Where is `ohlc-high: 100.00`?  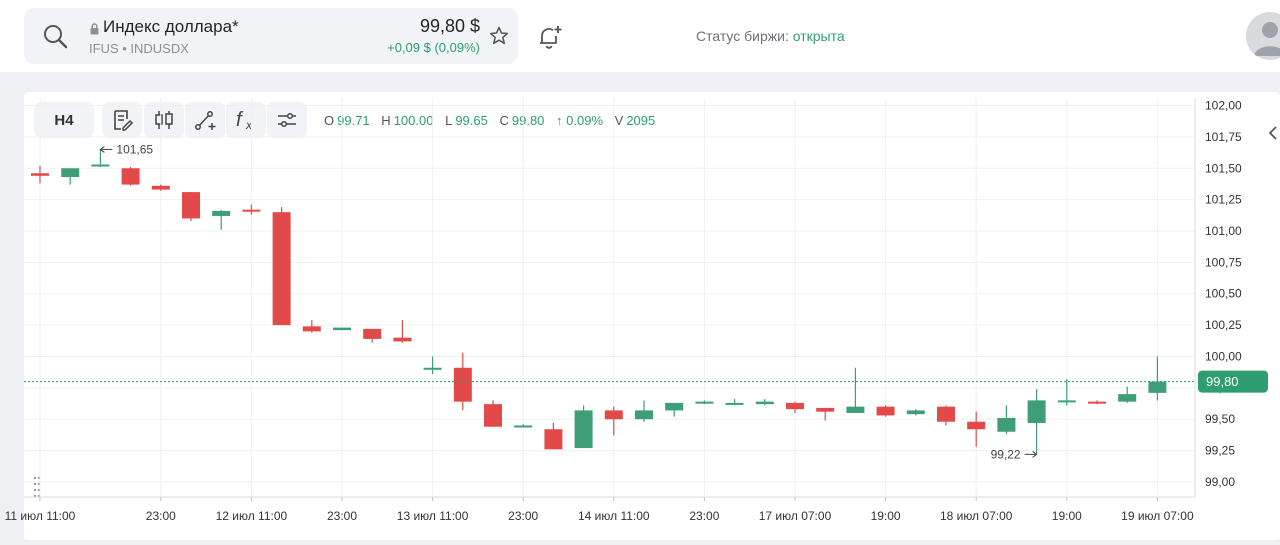
ohlc-high: 100.00 is located at coordinates (413, 120).